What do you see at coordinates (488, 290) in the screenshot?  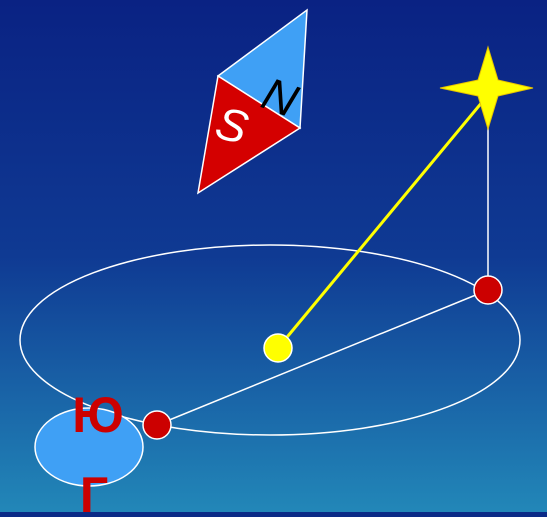 I see `horizon-point-under-star` at bounding box center [488, 290].